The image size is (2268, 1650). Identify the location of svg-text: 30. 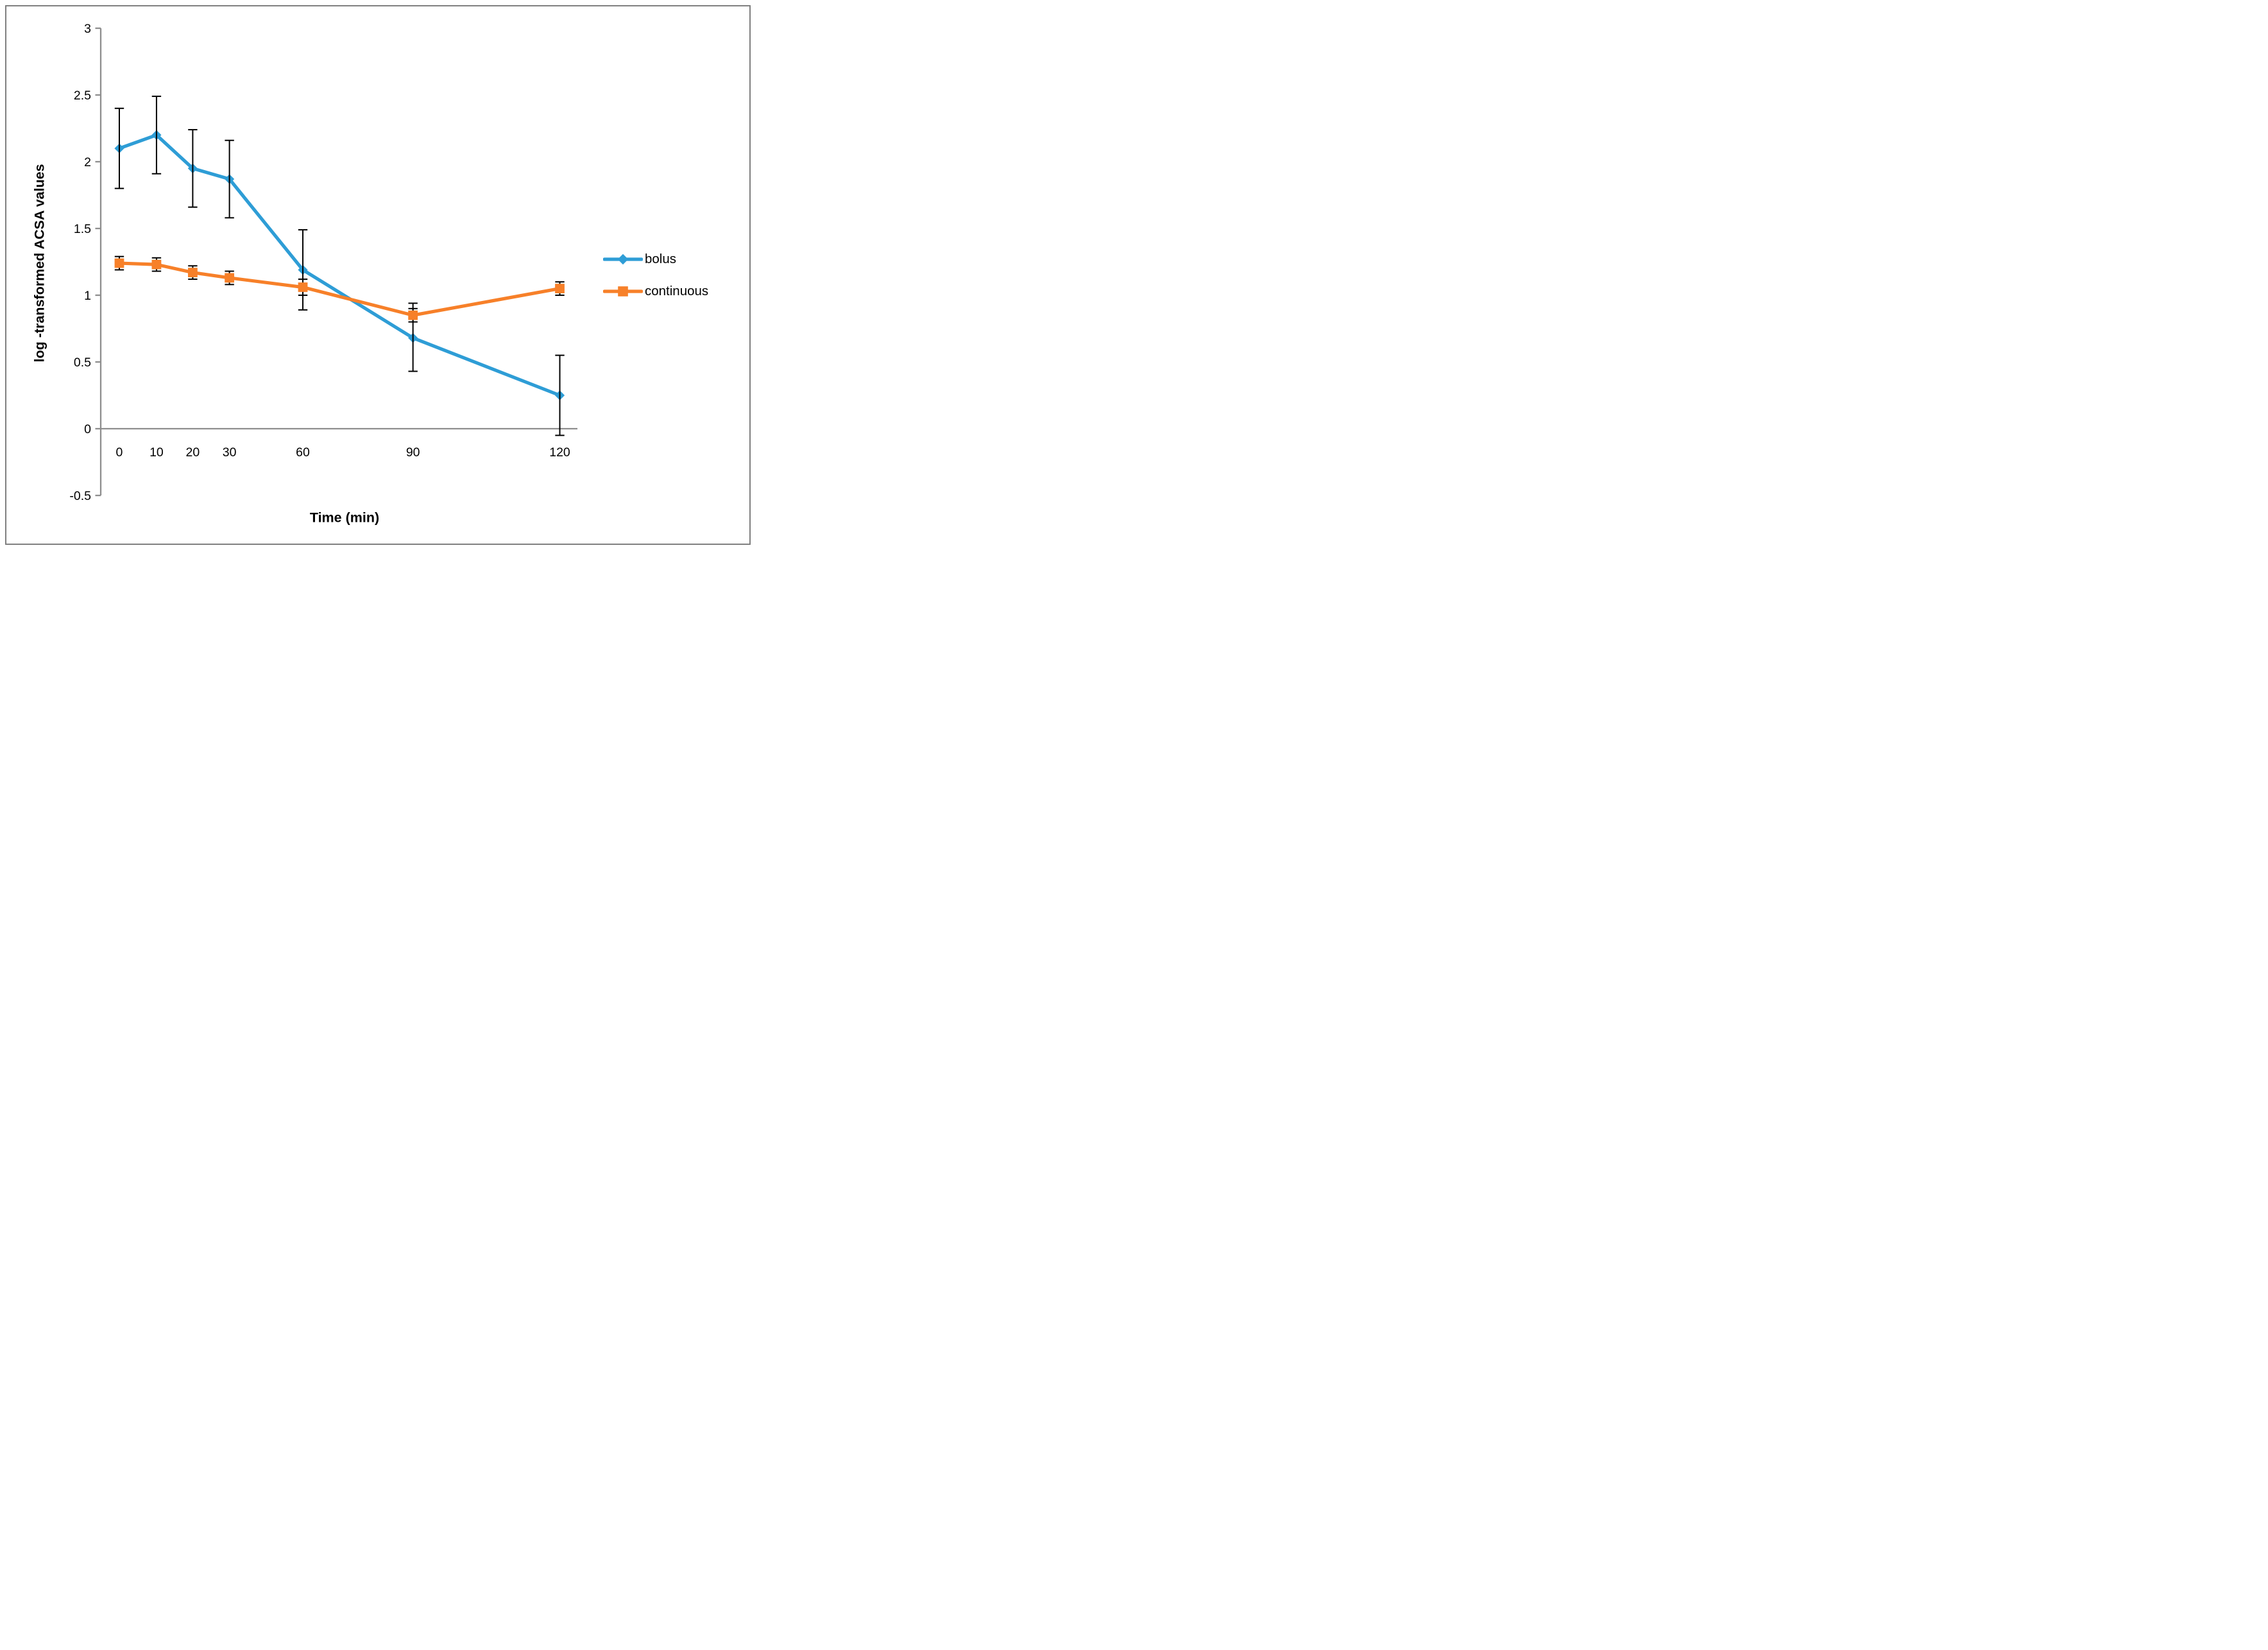
(230, 452).